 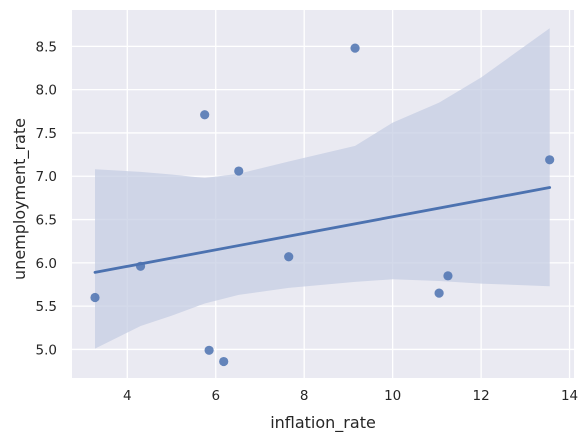 What do you see at coordinates (350, 396) in the screenshot?
I see `x-tick-labels: 4 6 8 10 12 14` at bounding box center [350, 396].